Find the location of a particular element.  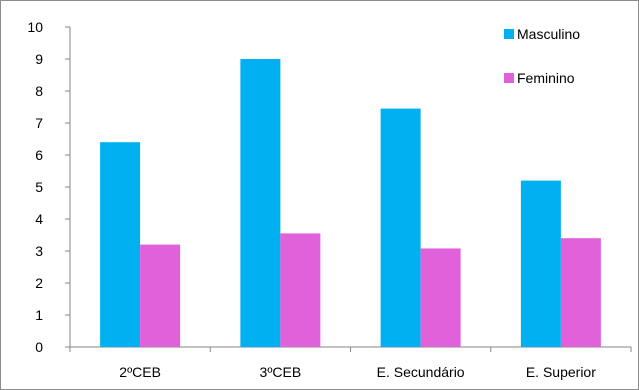

y-tick-label: 10 is located at coordinates (35, 27).